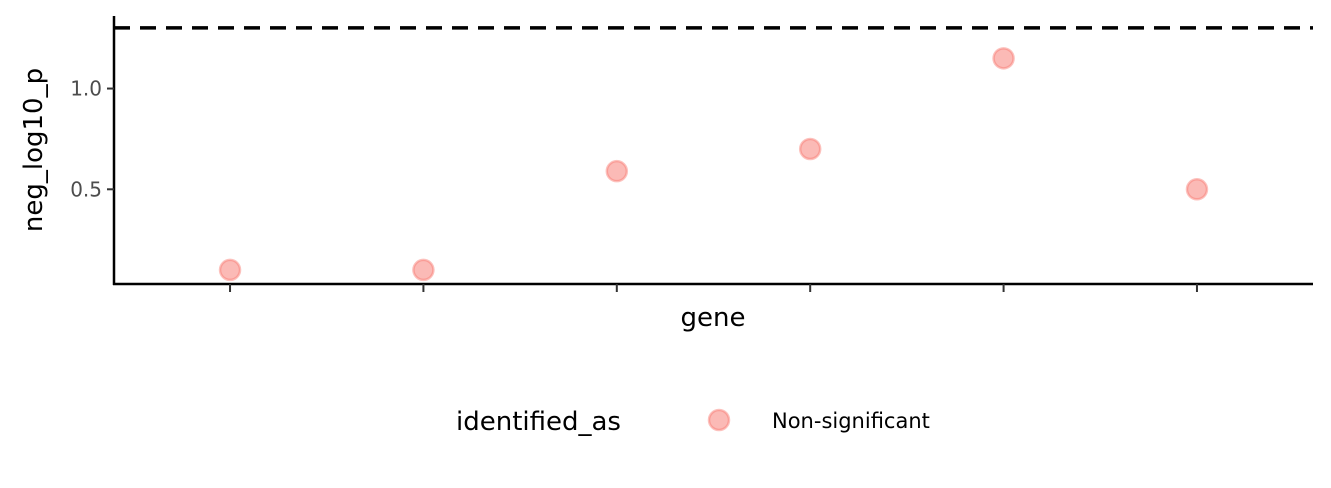 The image size is (1331, 488). I want to click on legend-title: identified_as, so click(538, 422).